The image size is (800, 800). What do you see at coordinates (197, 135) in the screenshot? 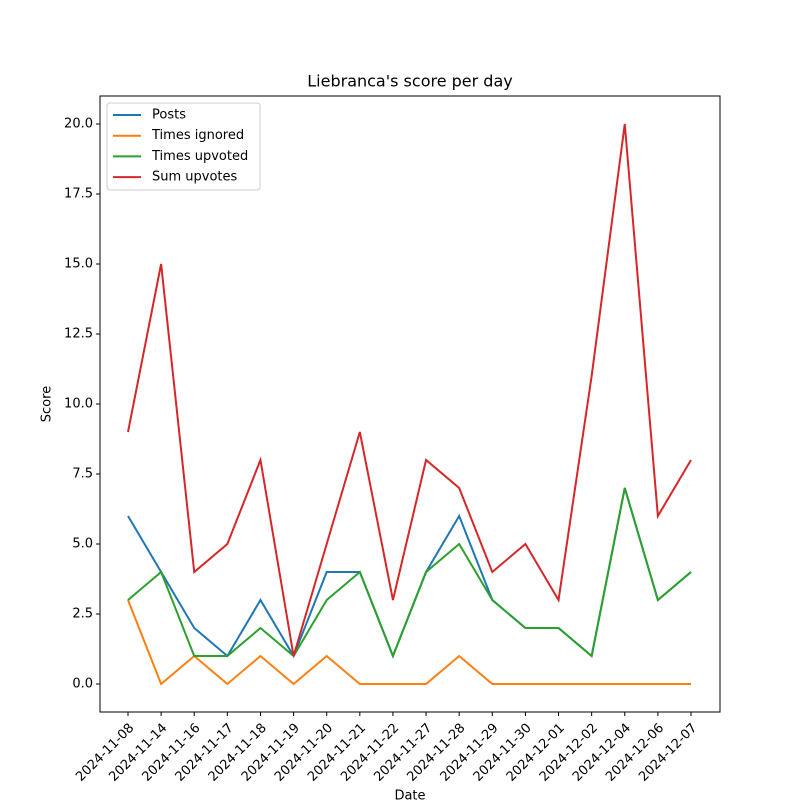
I see `legend-label: Times ignored` at bounding box center [197, 135].